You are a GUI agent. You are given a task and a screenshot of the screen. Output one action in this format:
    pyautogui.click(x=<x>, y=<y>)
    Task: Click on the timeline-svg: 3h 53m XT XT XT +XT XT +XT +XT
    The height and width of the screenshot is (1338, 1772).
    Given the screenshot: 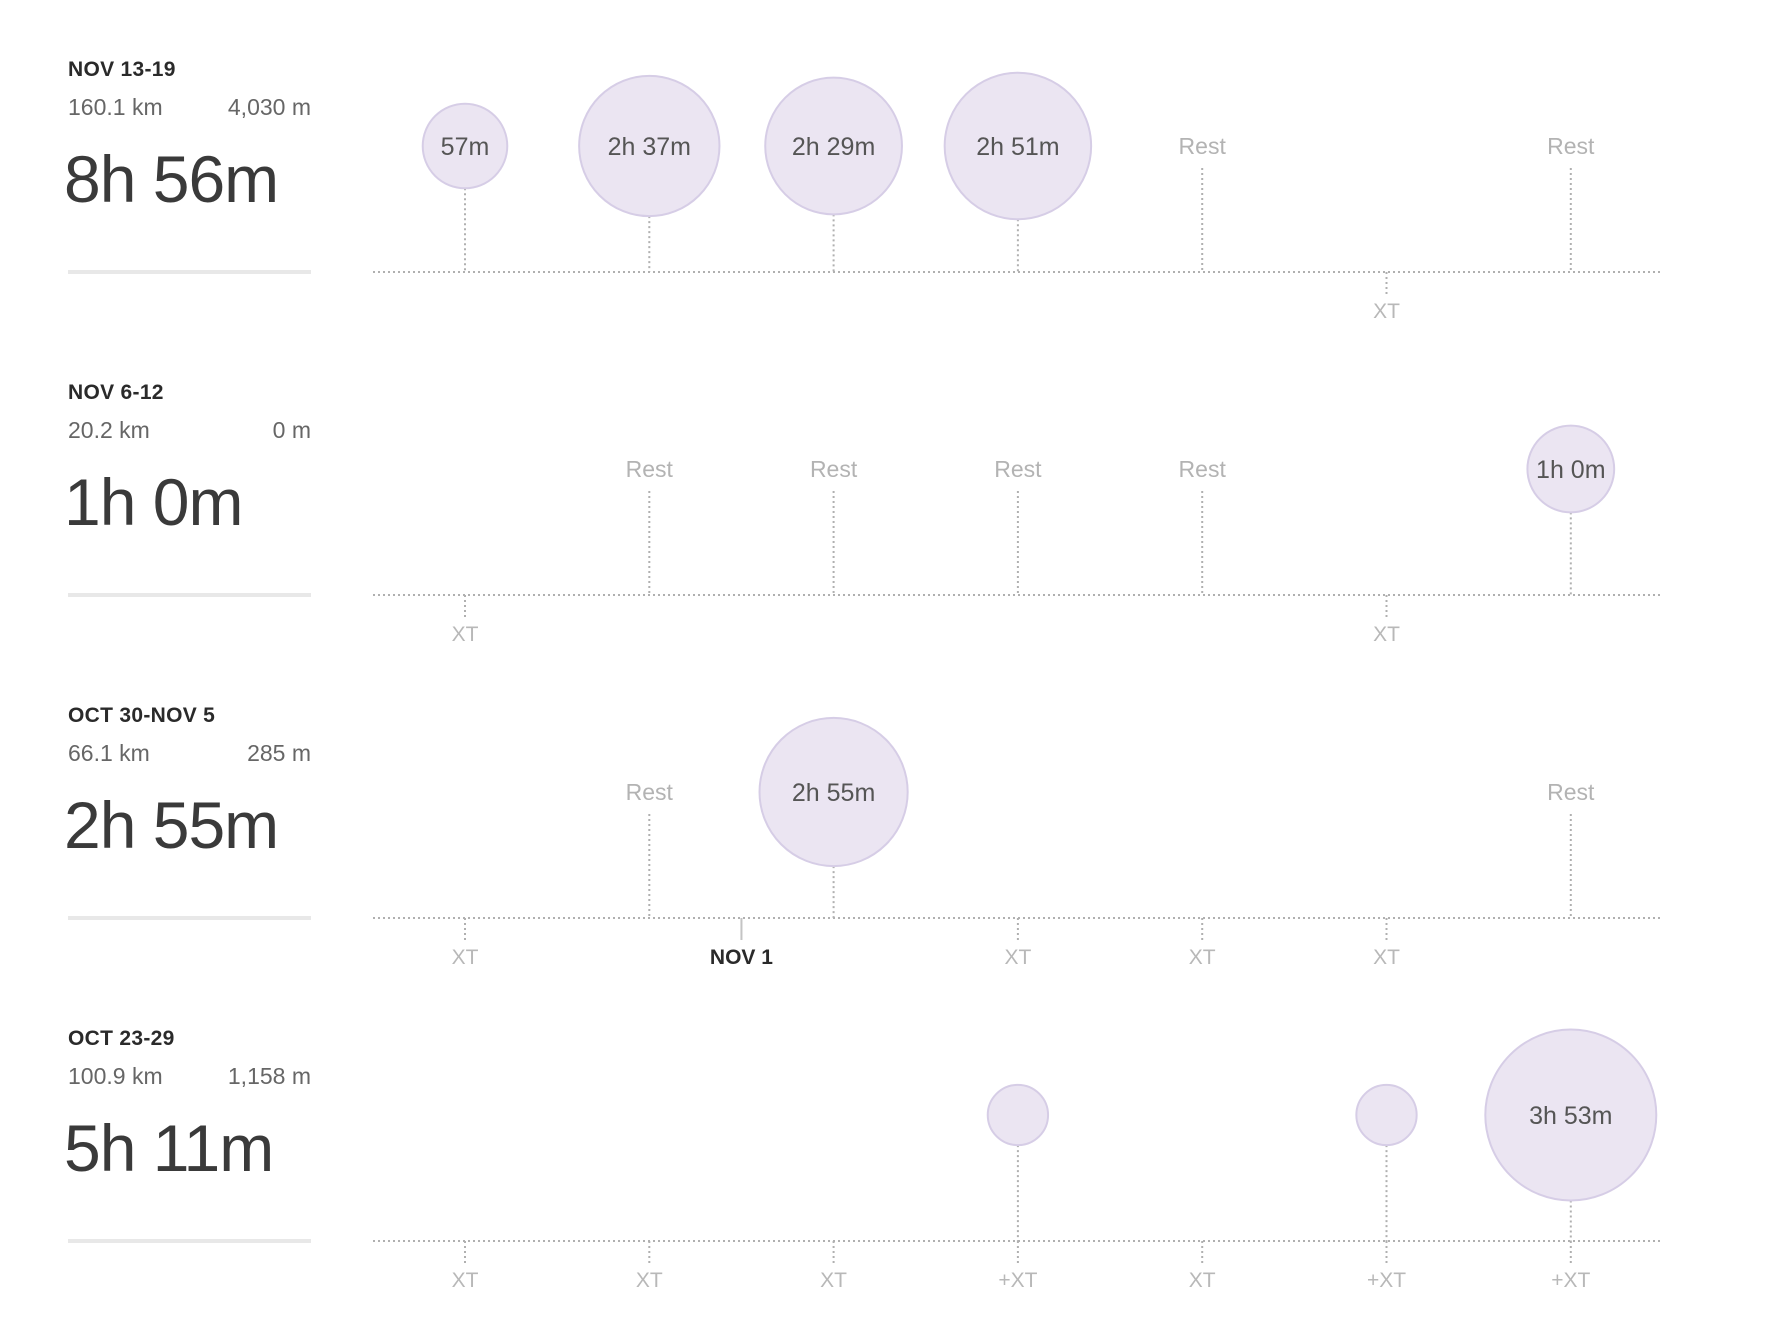 What is the action you would take?
    pyautogui.click(x=1016, y=1159)
    